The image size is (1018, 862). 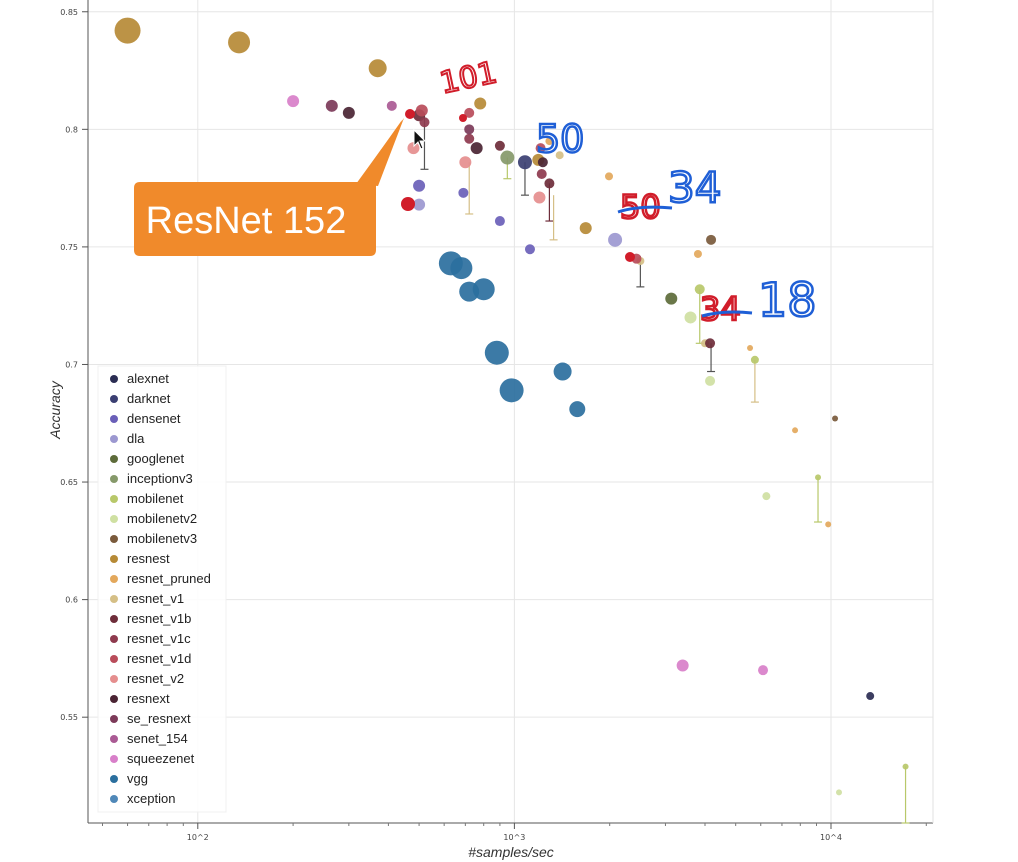 I want to click on handwritten-annotations: 101 50 50 34 34 18, so click(x=609, y=191).